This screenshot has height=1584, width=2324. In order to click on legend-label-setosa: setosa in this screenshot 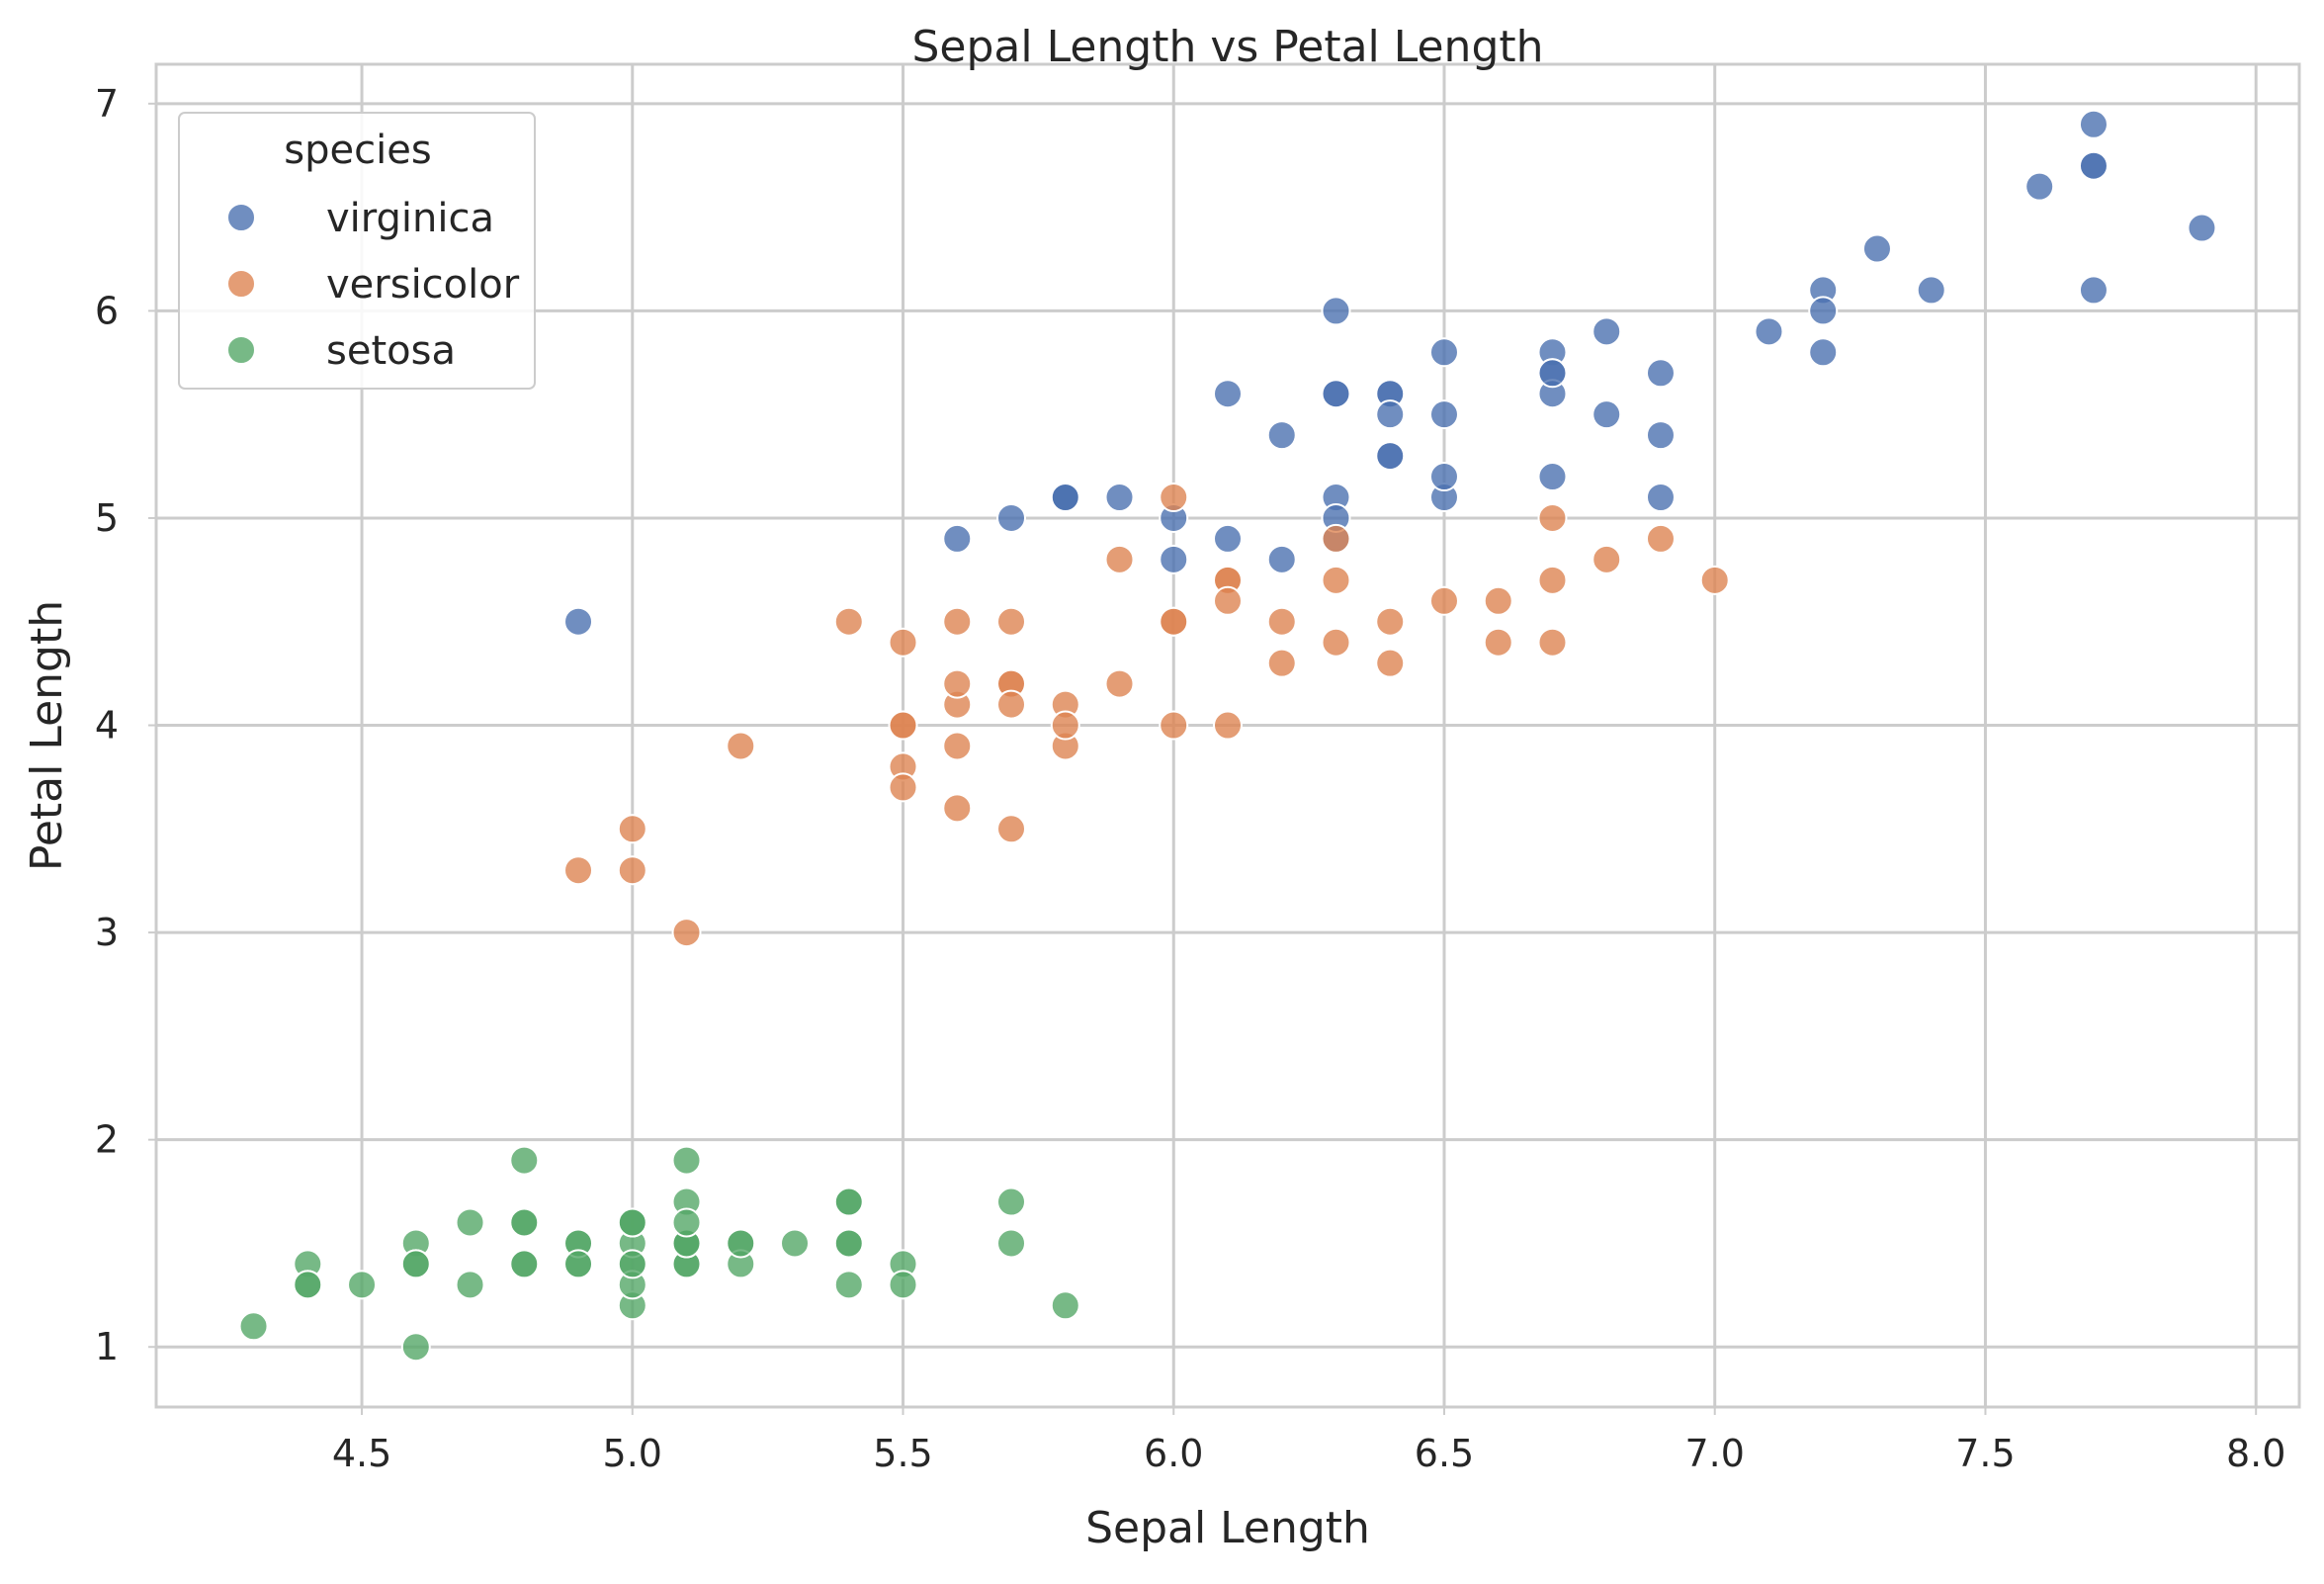, I will do `click(391, 351)`.